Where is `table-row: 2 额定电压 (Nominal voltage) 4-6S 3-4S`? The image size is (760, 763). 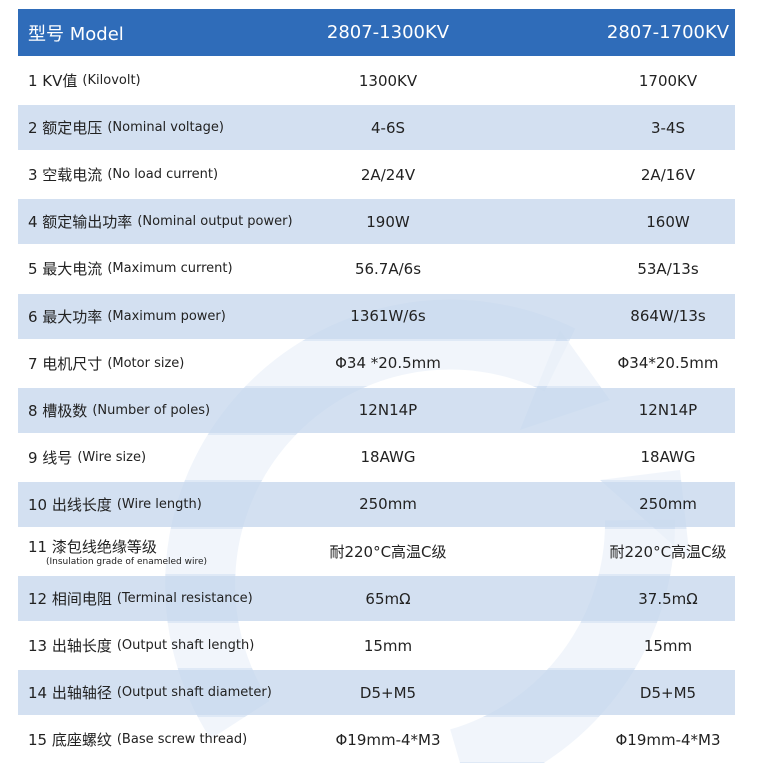
table-row: 2 额定电压 (Nominal voltage) 4-6S 3-4S is located at coordinates (376, 128).